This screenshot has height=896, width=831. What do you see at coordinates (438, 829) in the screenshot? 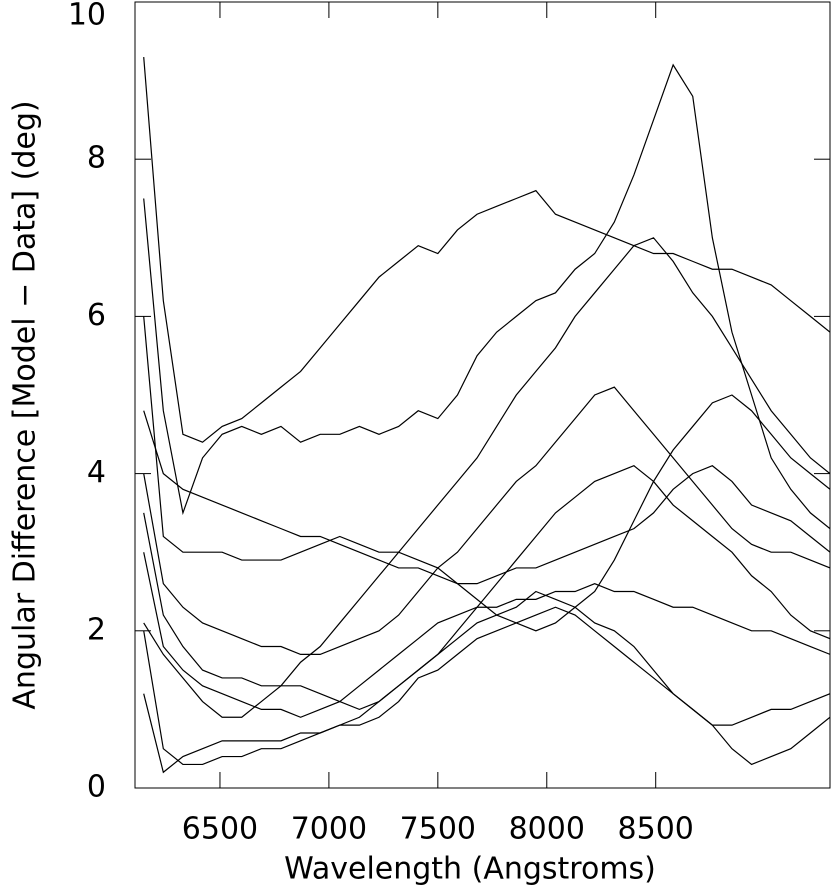
I see `x-tick-label: 7500` at bounding box center [438, 829].